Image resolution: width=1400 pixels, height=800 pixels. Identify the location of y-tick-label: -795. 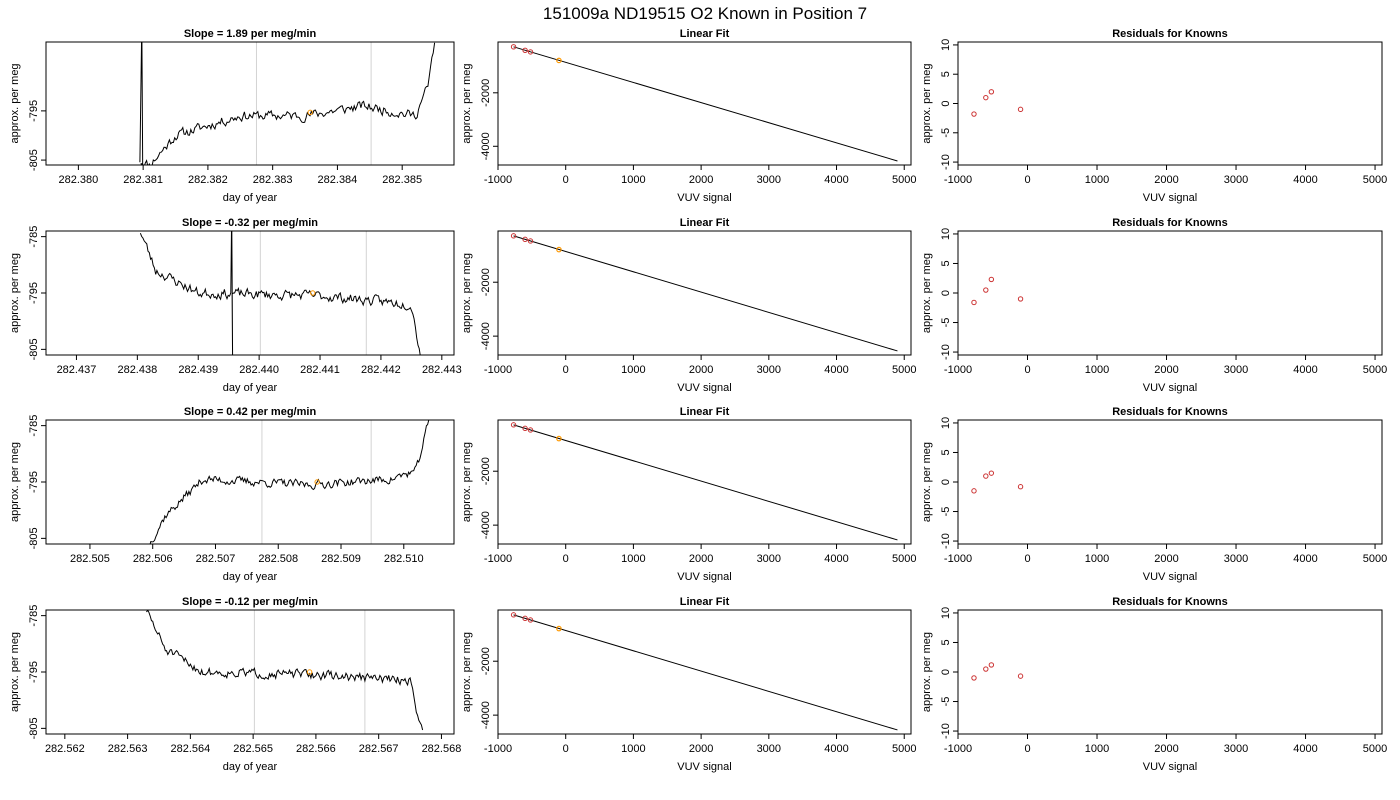
(34, 111).